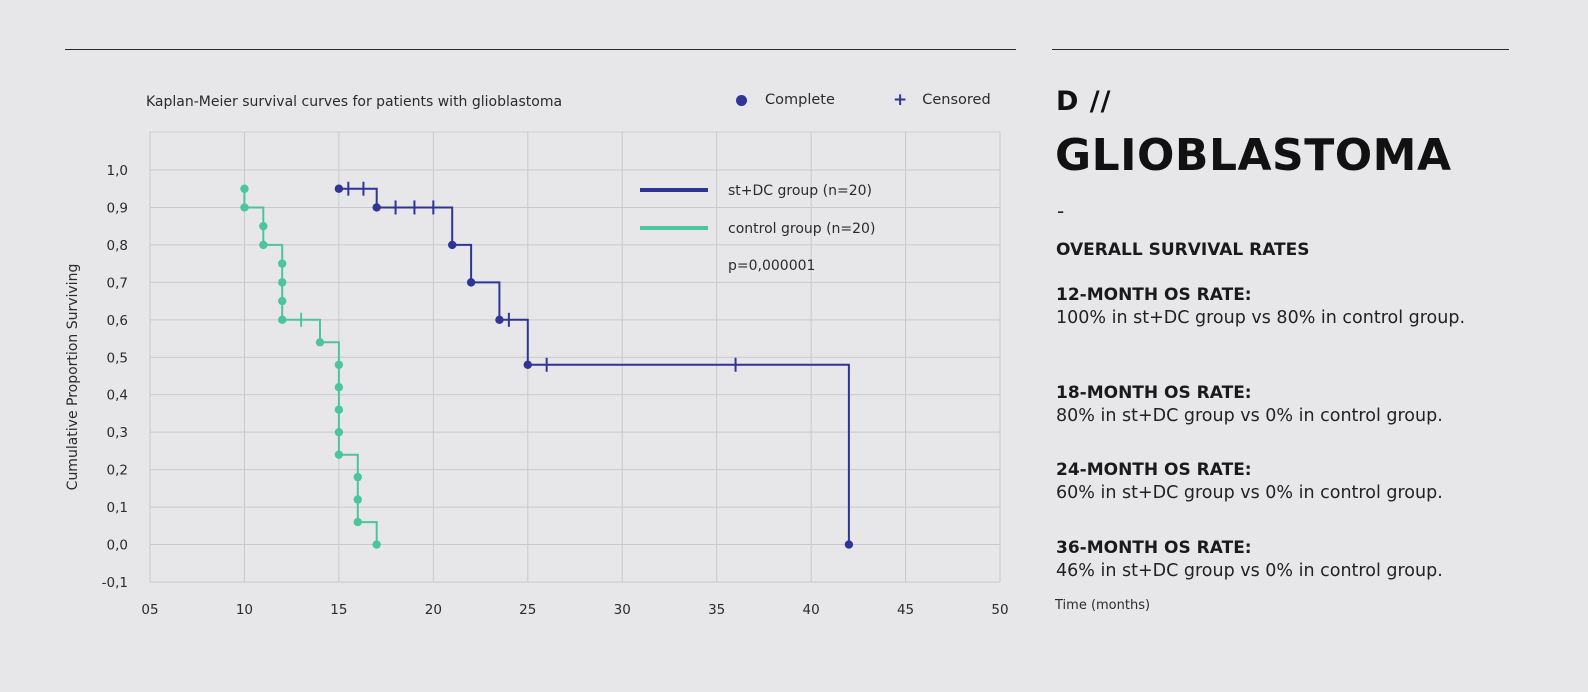 The width and height of the screenshot is (1588, 692). I want to click on y-tick-label: 0,4, so click(117, 396).